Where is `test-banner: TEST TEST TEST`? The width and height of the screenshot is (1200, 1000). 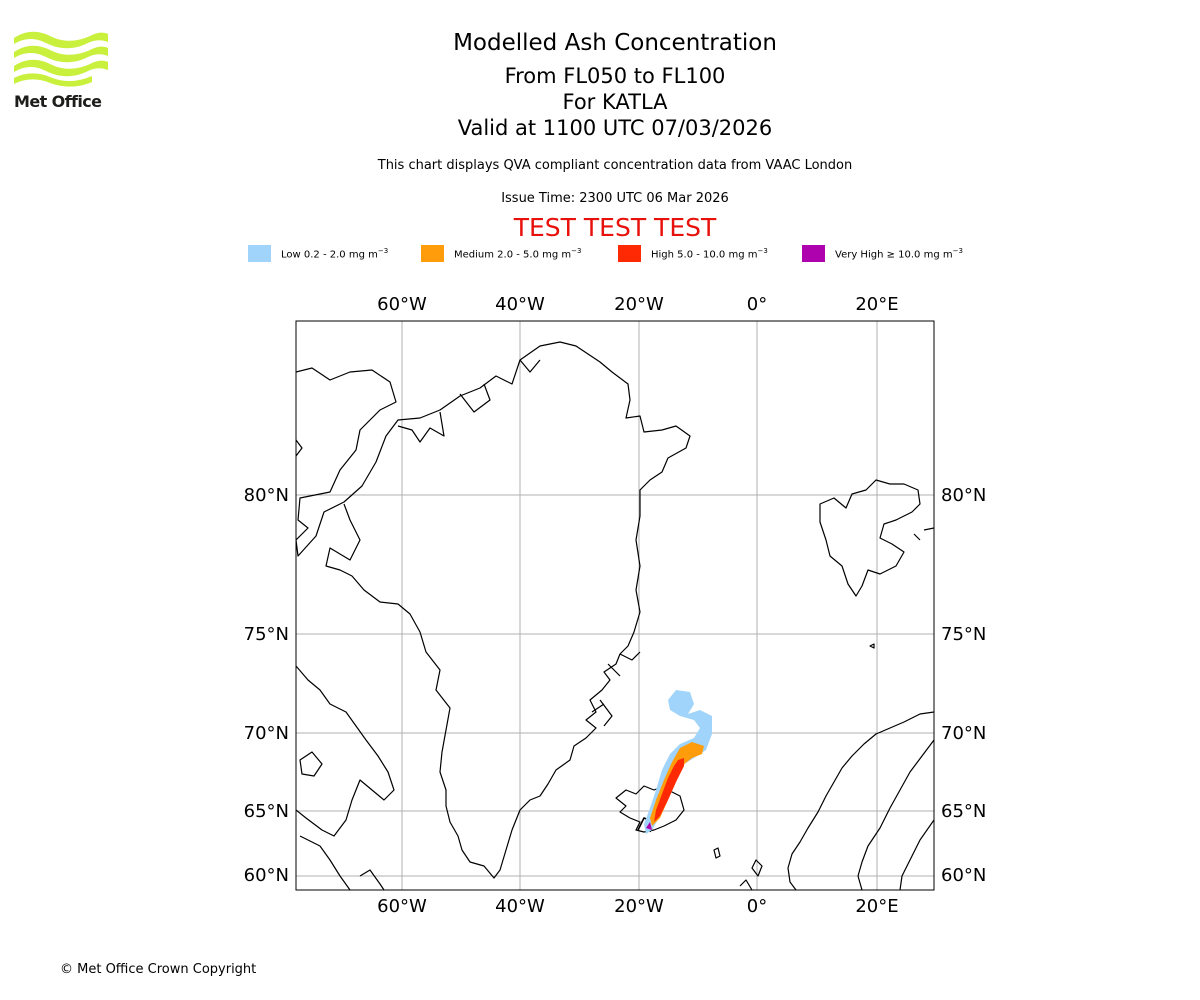
test-banner: TEST TEST TEST is located at coordinates (615, 227).